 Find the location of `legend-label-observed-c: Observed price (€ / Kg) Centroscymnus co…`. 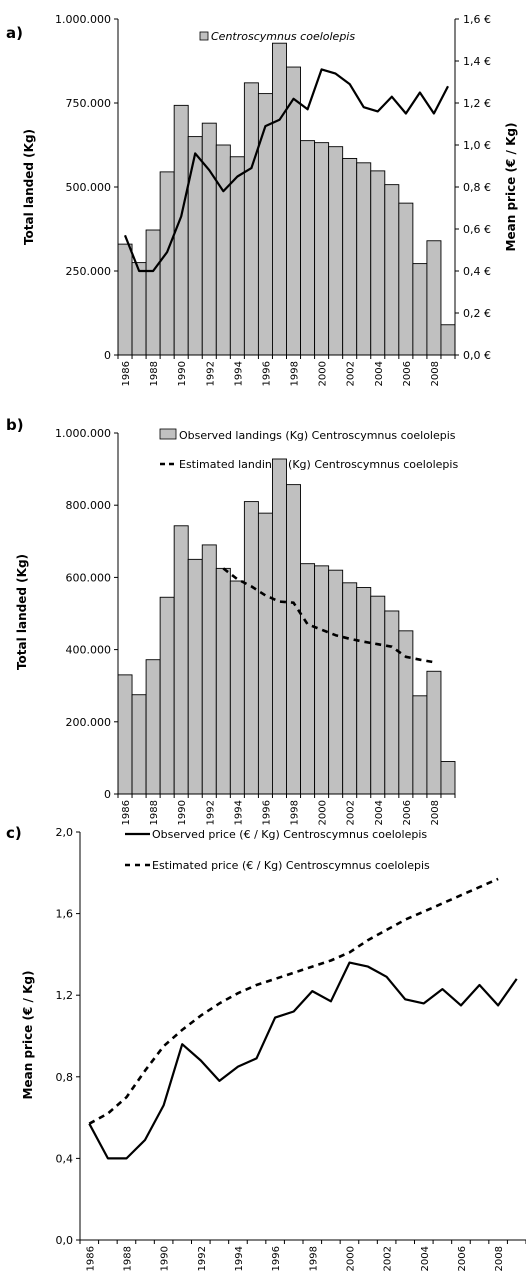

legend-label-observed-c: Observed price (€ / Kg) Centroscymnus co… is located at coordinates (289, 834).